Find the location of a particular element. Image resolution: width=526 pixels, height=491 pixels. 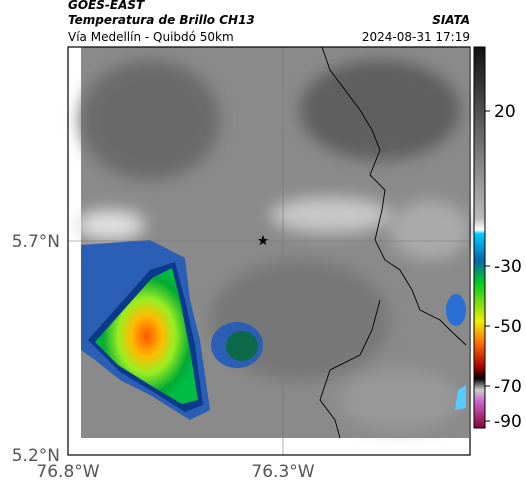

colorbar-label: -90 is located at coordinates (508, 422).